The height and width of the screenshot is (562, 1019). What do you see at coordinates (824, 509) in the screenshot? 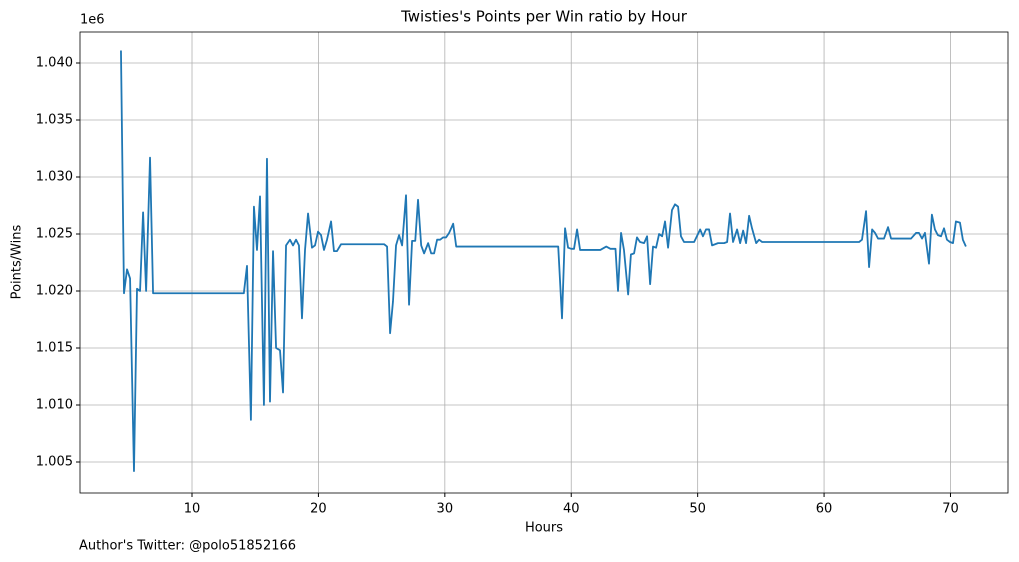
I see `x-tick-label: 60` at bounding box center [824, 509].